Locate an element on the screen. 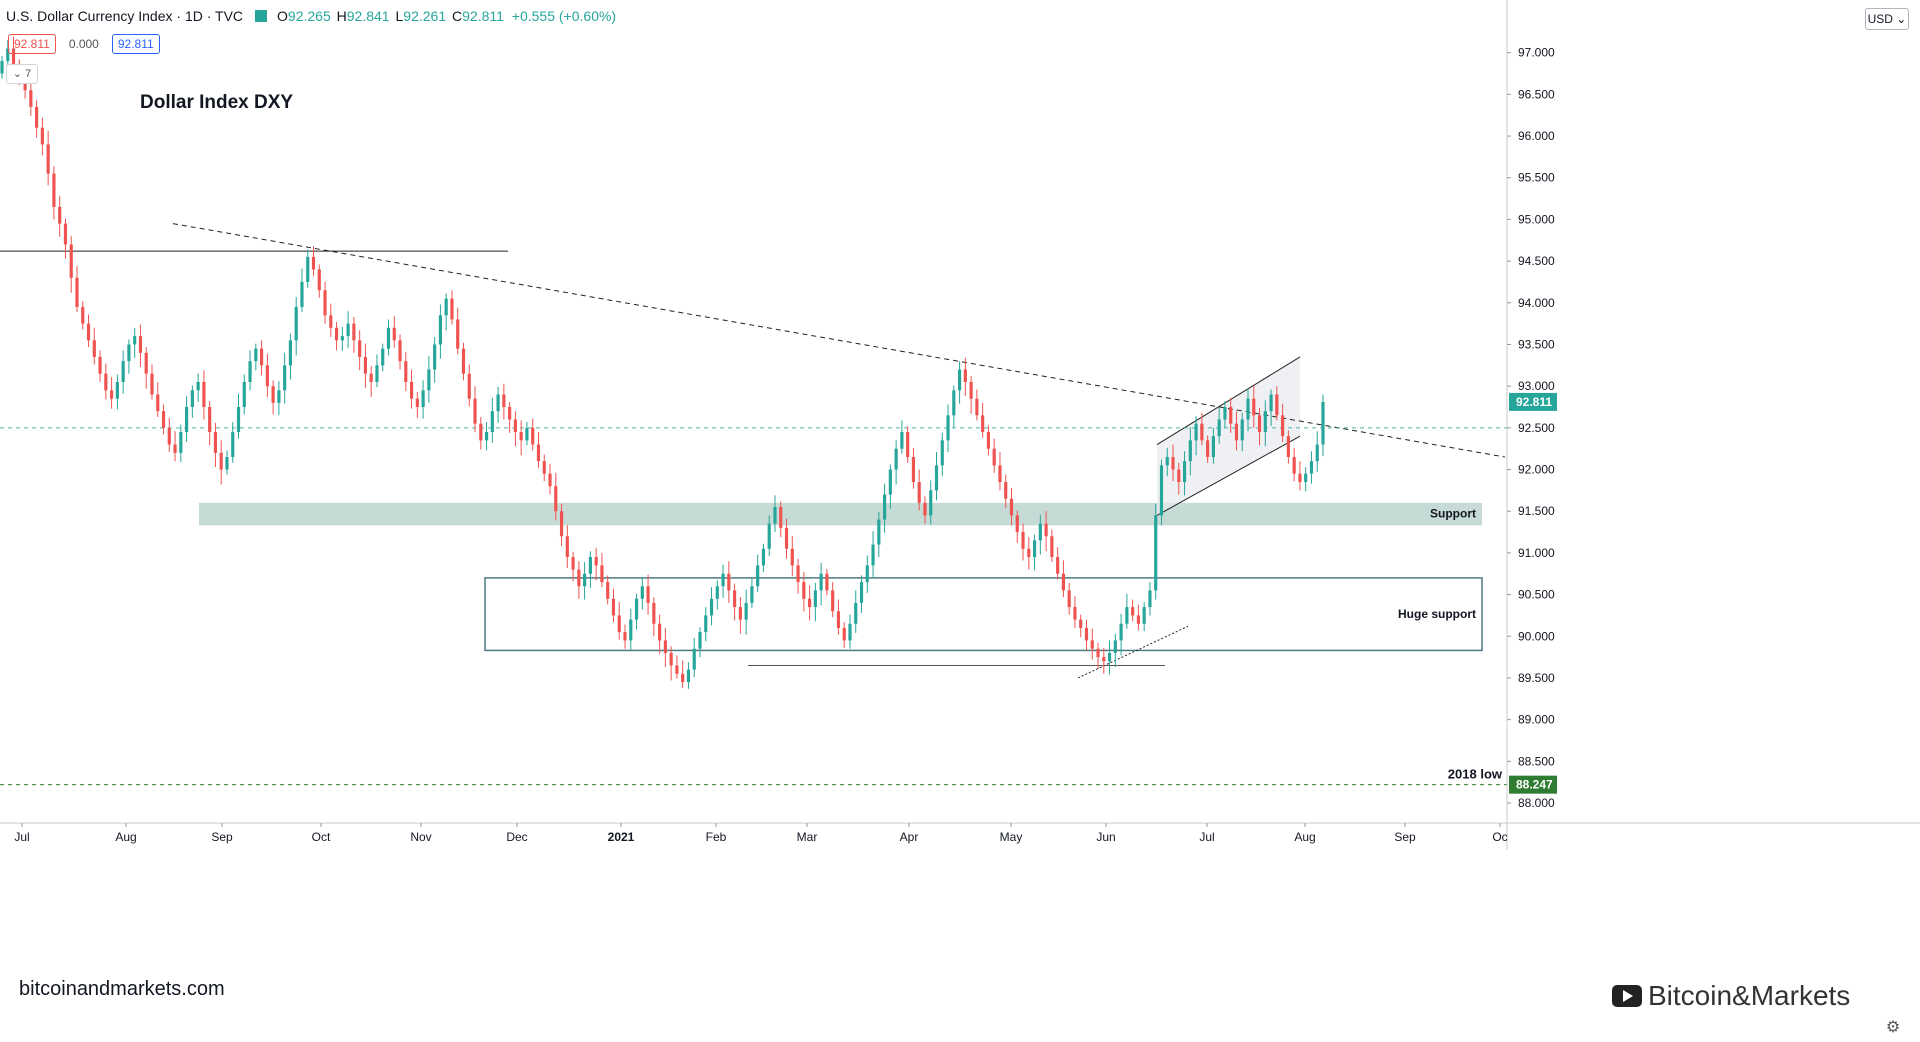 This screenshot has width=1920, height=1042. x-tick-label: Sep is located at coordinates (1405, 837).